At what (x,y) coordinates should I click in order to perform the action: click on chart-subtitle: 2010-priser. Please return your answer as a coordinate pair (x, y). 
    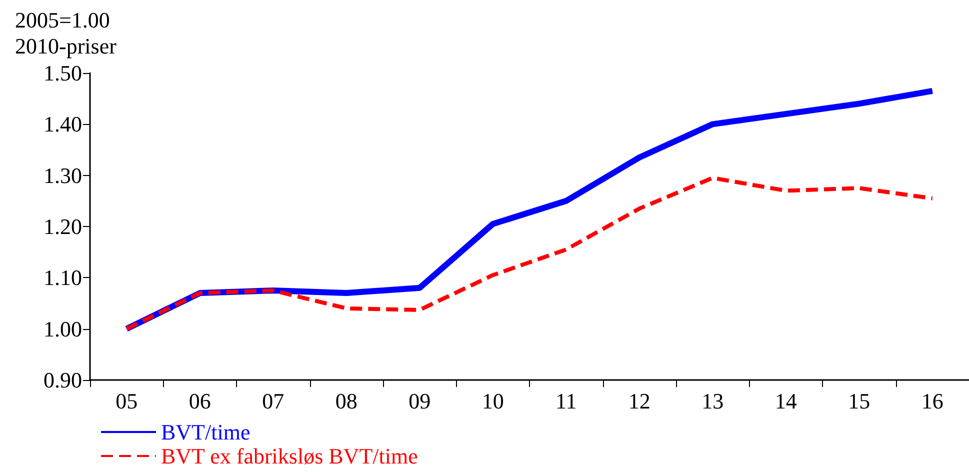
    Looking at the image, I should click on (66, 46).